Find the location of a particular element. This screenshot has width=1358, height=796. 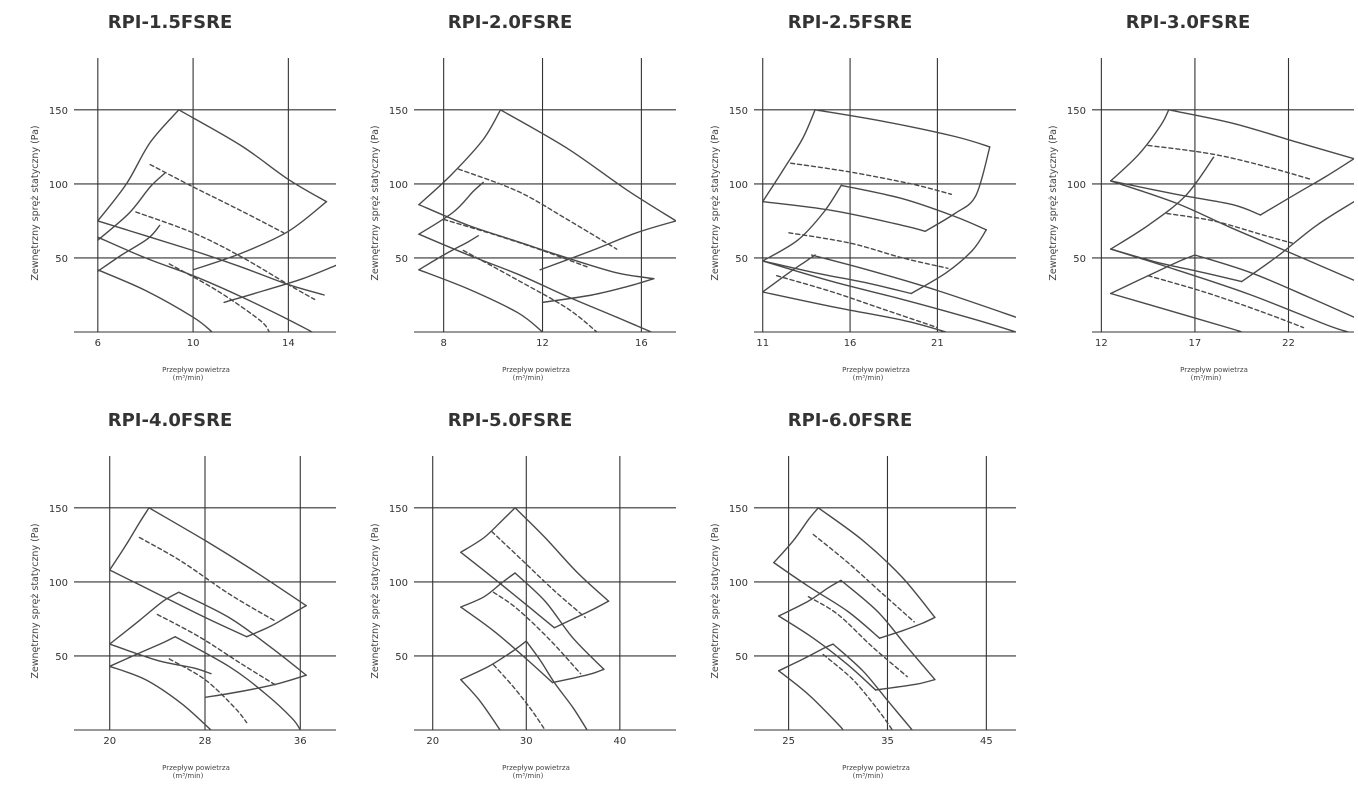

x-tick-label: 10 is located at coordinates (193, 343).